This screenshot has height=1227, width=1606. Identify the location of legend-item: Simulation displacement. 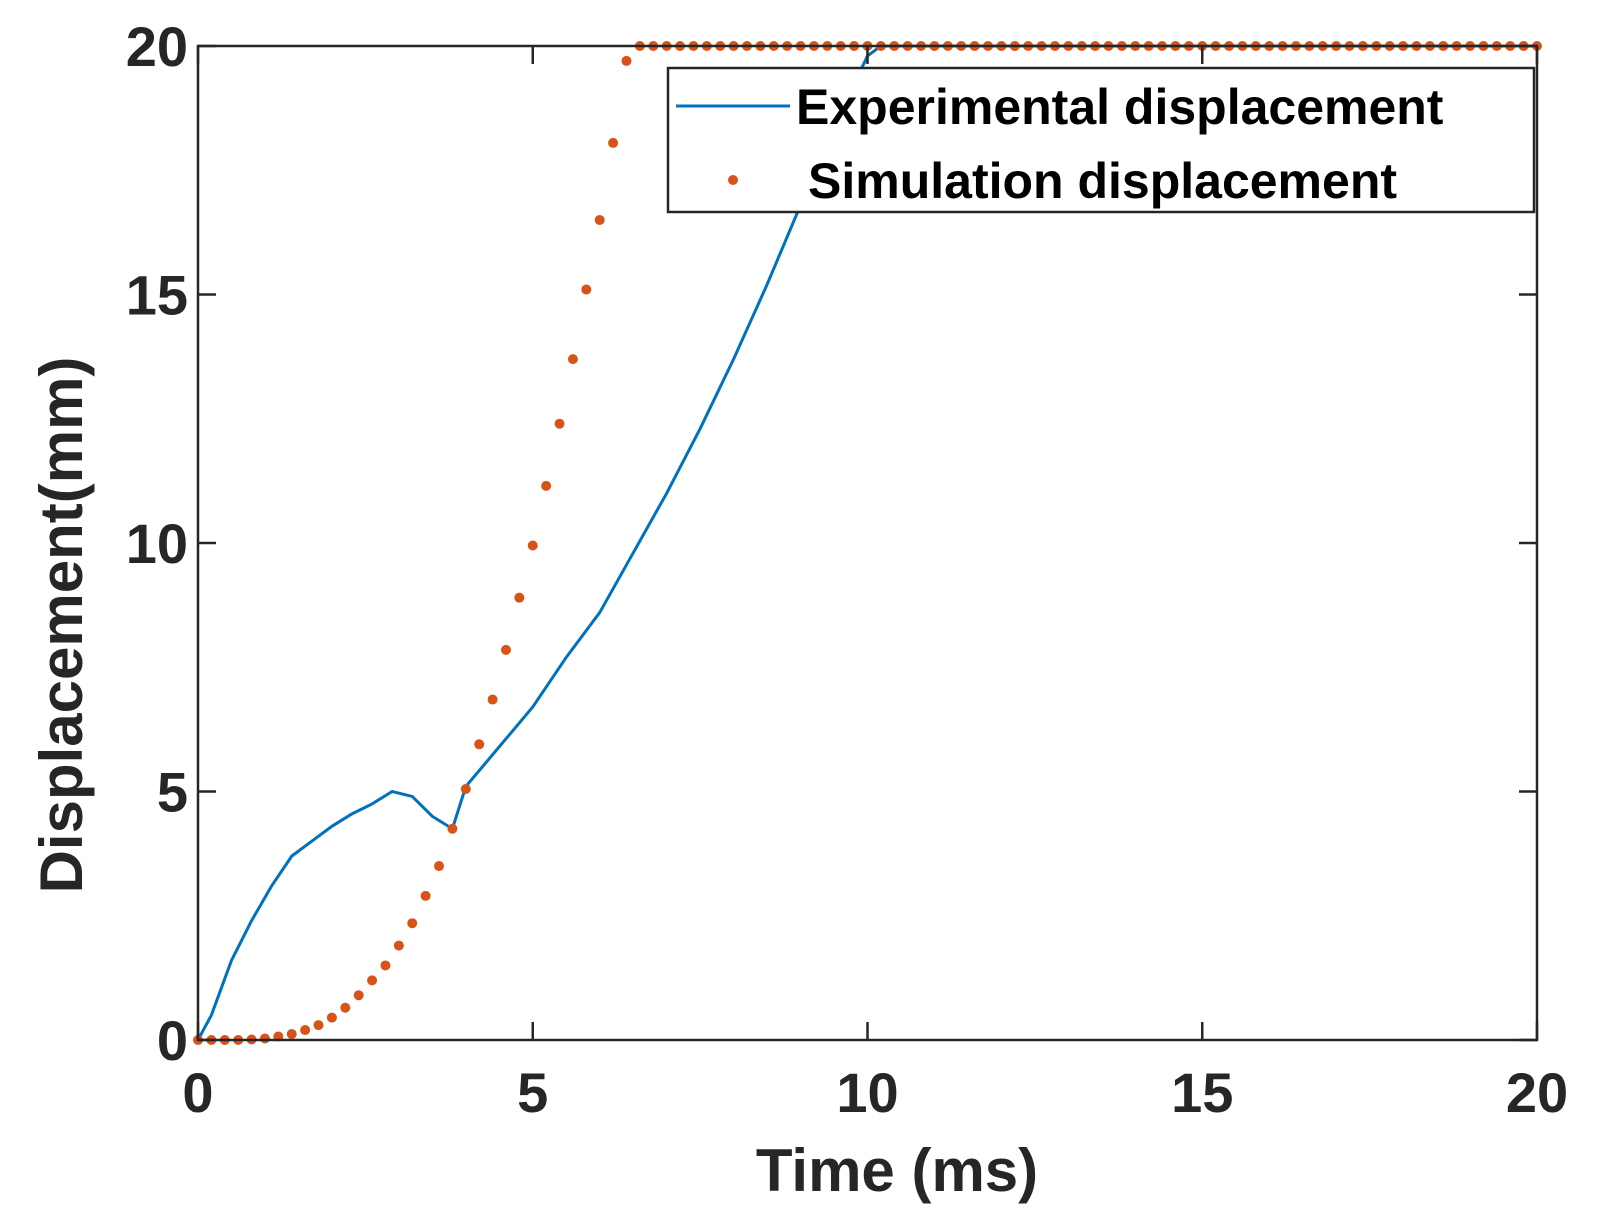
(1062, 181).